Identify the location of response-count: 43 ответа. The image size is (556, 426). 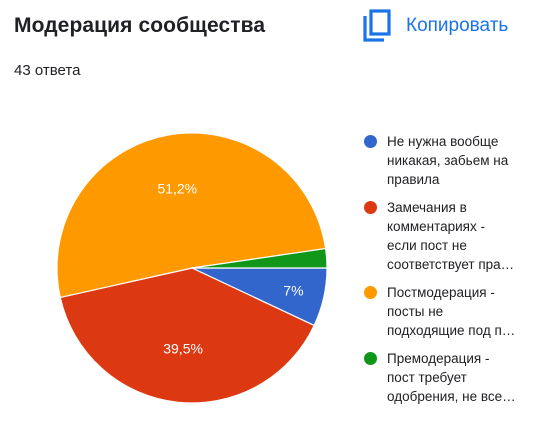
(47, 70).